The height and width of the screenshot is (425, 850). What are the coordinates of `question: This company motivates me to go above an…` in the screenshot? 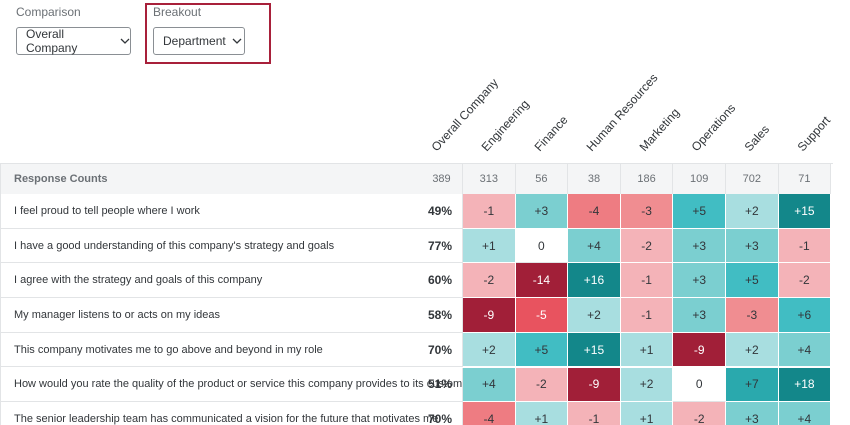 It's located at (211, 350).